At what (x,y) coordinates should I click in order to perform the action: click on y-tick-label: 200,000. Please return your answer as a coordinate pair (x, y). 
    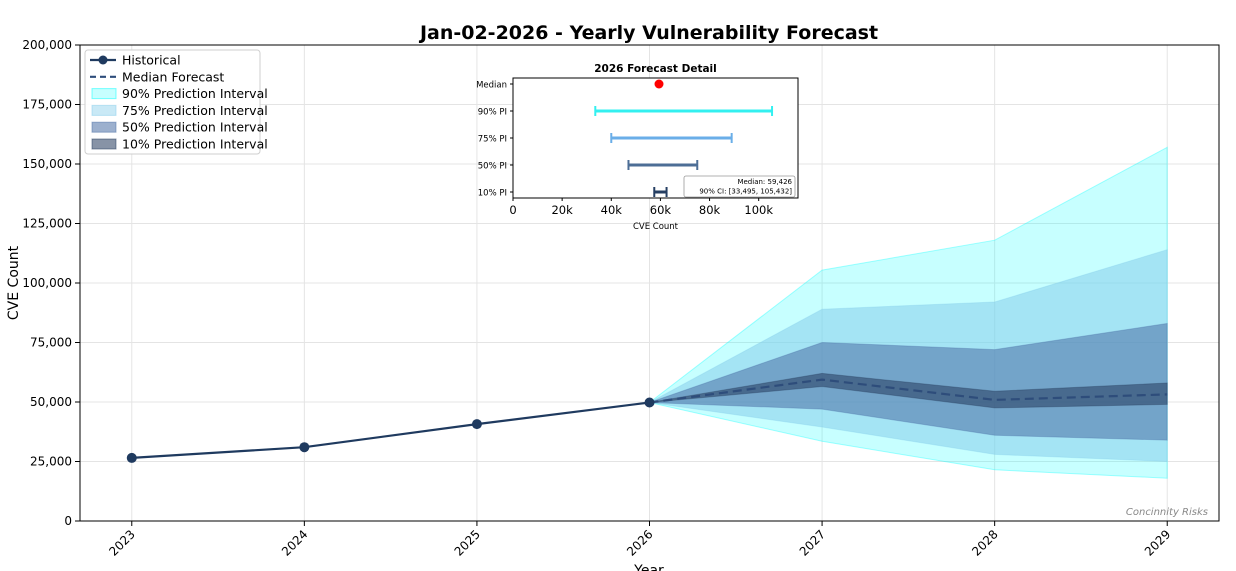
    Looking at the image, I should click on (47, 45).